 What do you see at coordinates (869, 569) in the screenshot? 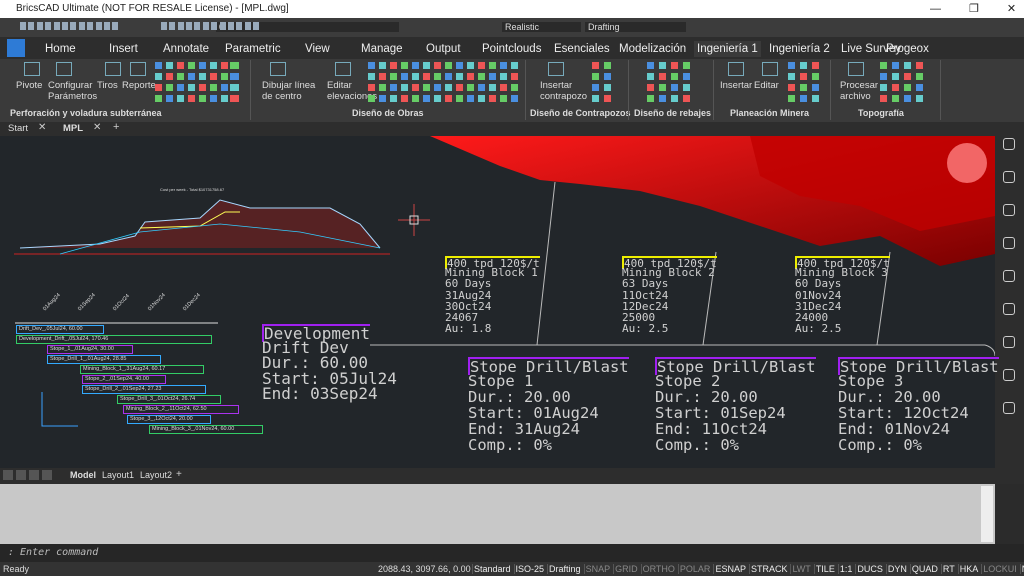
I see `status-toggle: DUCS` at bounding box center [869, 569].